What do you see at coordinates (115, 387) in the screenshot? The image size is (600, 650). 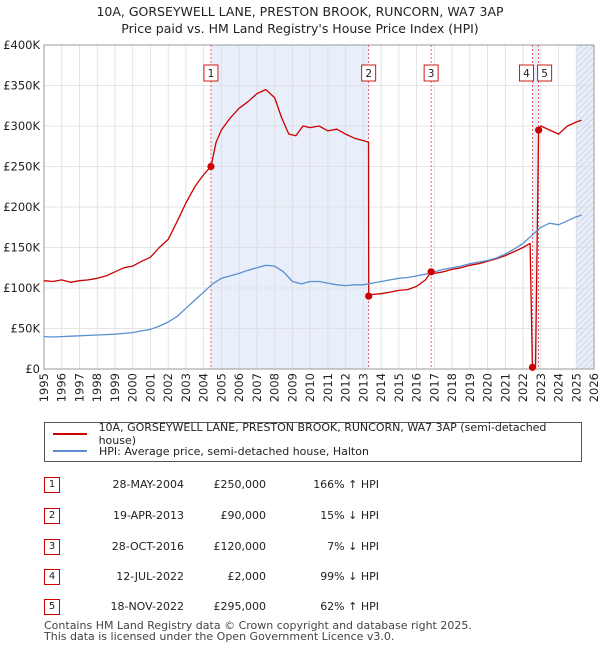 I see `x-tick-label: 1999` at bounding box center [115, 387].